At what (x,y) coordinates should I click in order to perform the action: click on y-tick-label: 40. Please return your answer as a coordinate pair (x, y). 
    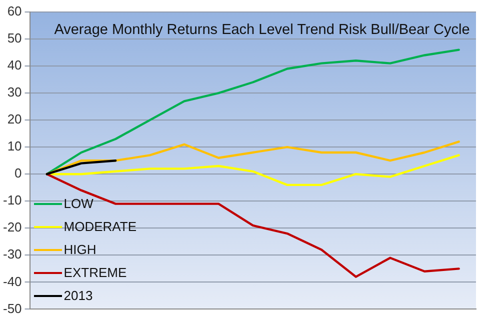
    Looking at the image, I should click on (14, 65).